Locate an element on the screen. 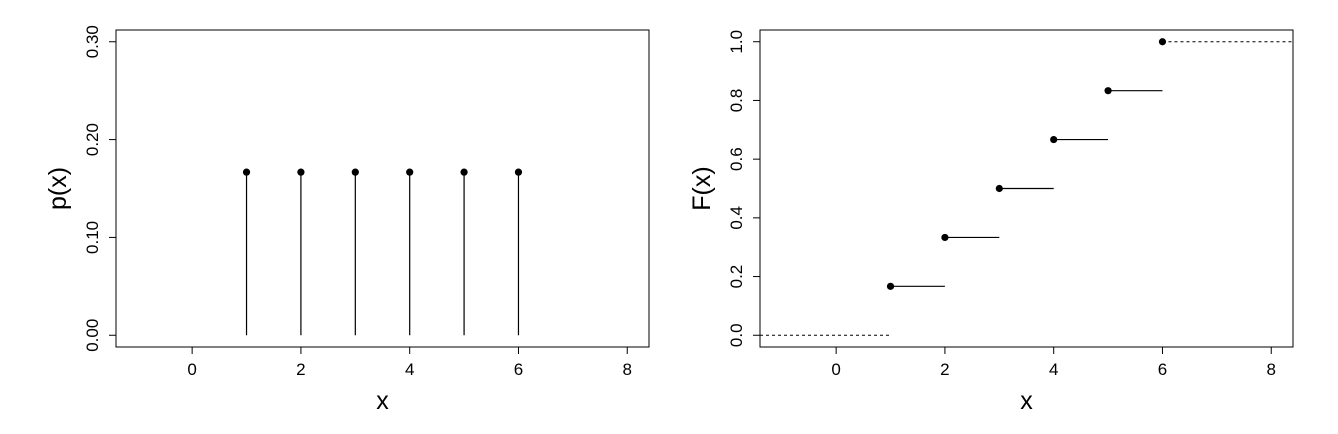 The image size is (1338, 434). y-tick-label: 0.2 is located at coordinates (736, 277).